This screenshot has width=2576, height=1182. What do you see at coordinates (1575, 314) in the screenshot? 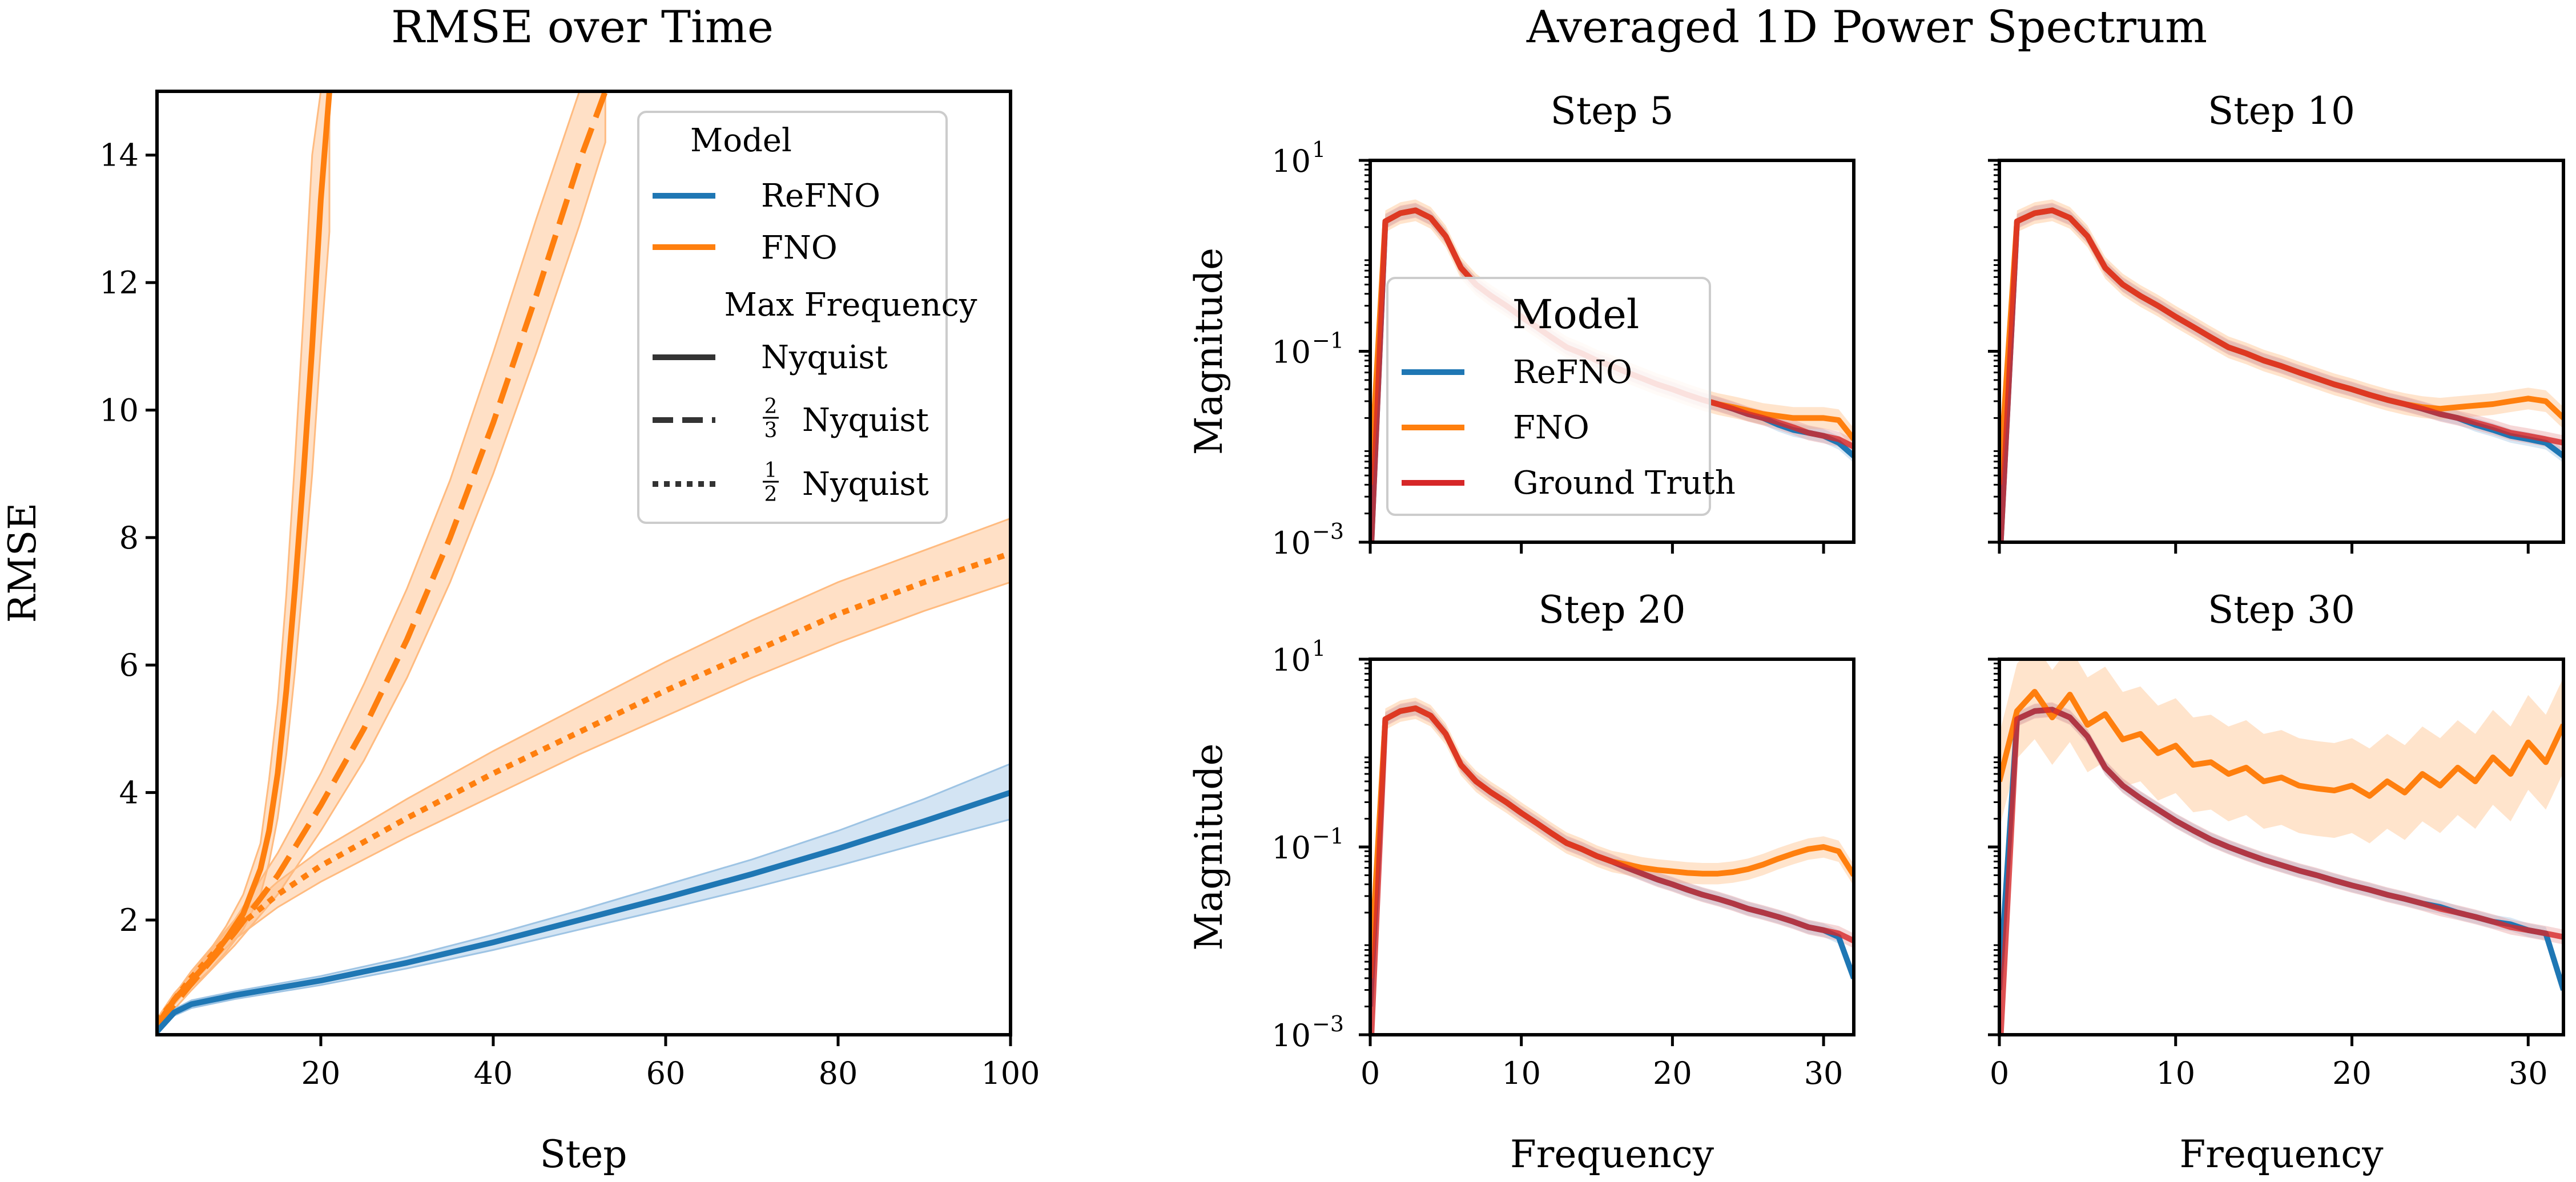
I see `spectrum-legend-title: Model` at bounding box center [1575, 314].